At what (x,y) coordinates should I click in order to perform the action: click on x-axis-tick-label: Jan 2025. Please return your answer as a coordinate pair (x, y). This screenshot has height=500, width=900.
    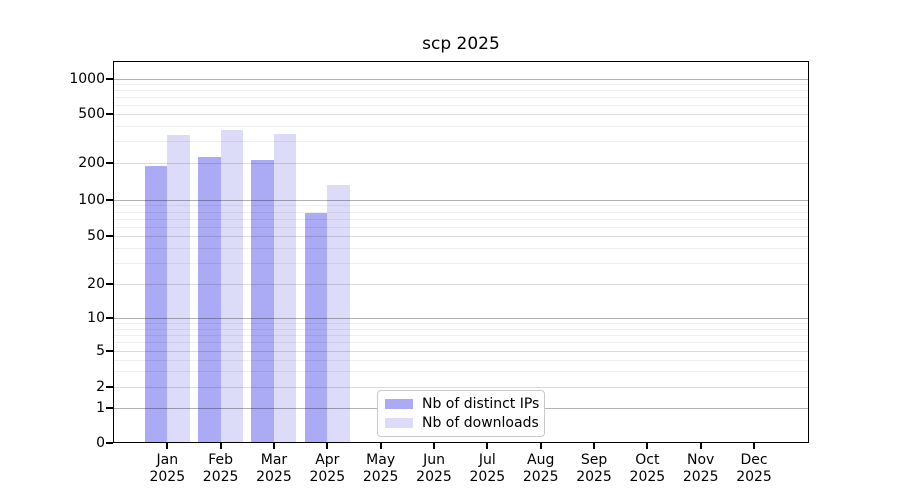
    Looking at the image, I should click on (167, 468).